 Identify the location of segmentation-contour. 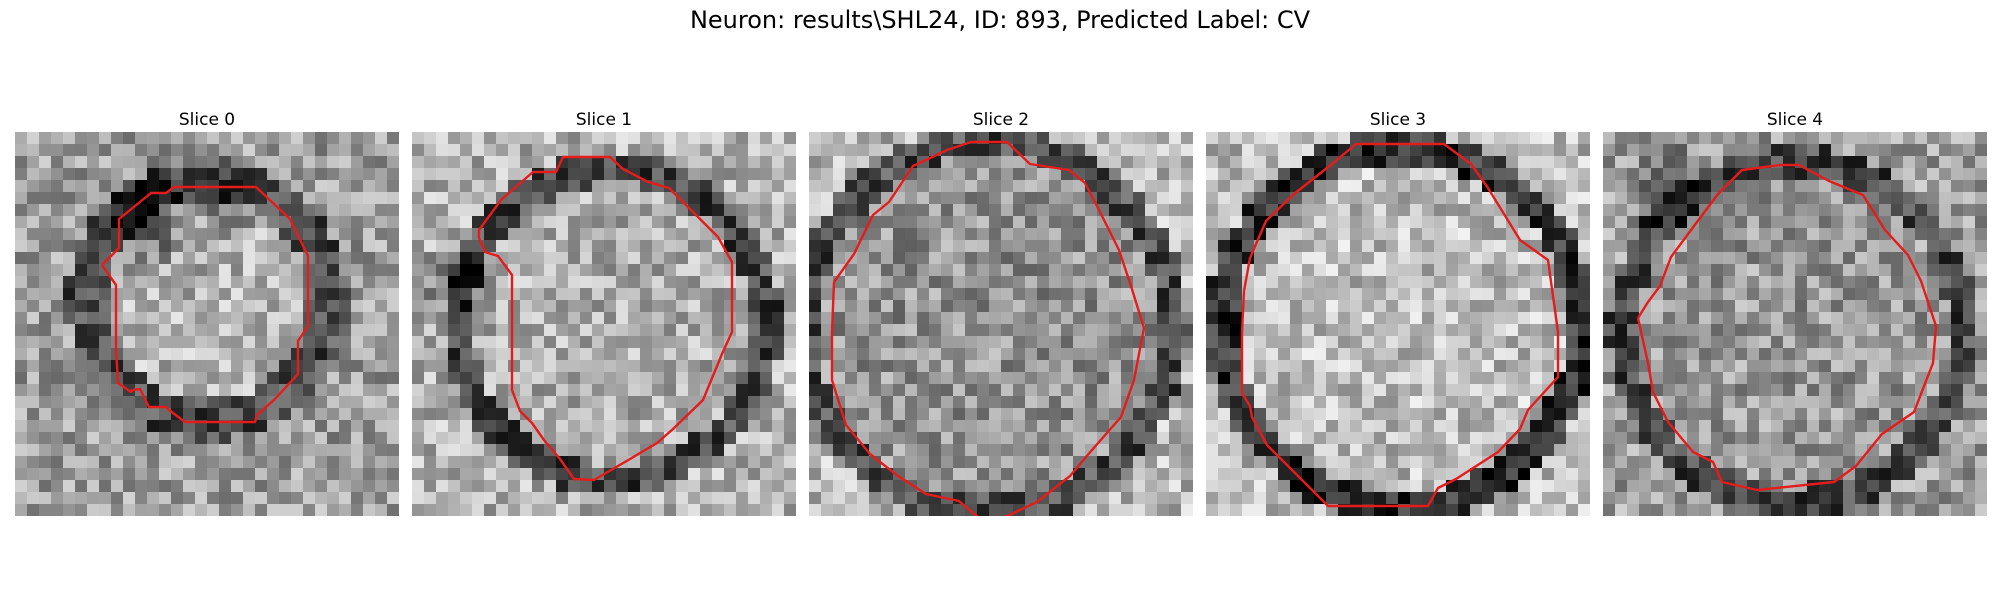
(205, 304).